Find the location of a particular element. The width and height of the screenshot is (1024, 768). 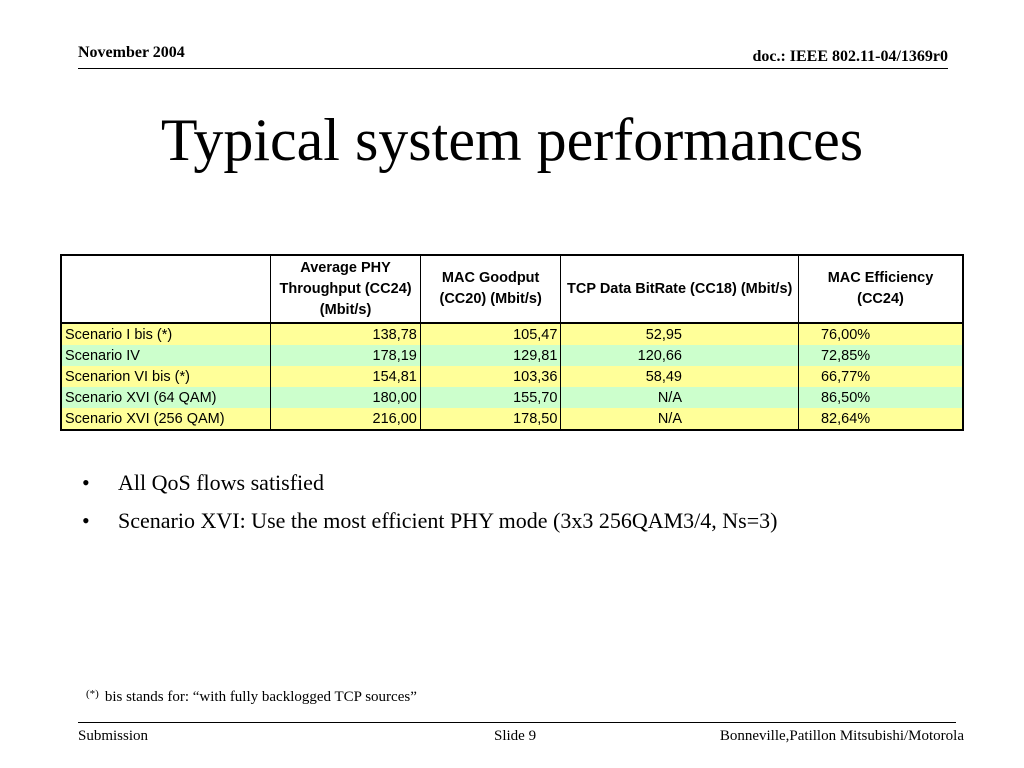

table-row: Scenario IV 178,19 129,81 120,66 72,85% is located at coordinates (512, 355).